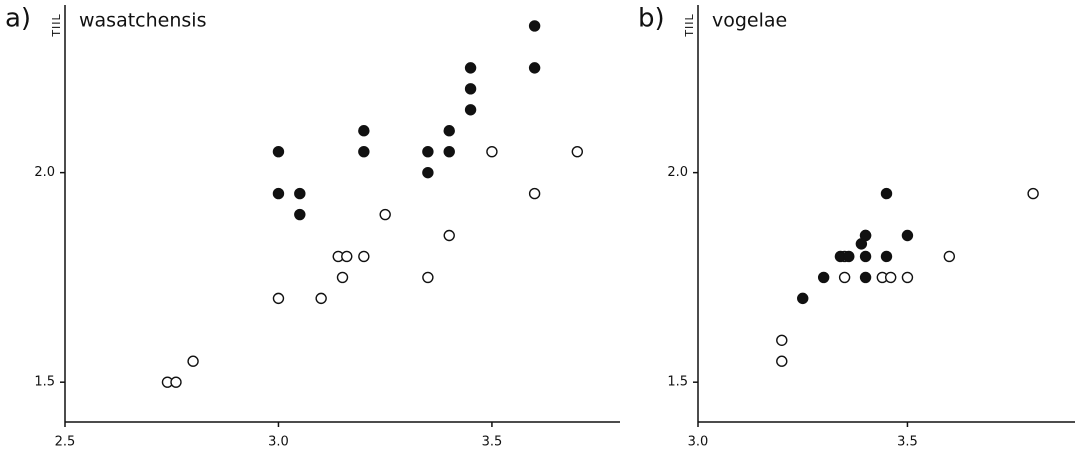  I want to click on panel-label: b), so click(651, 19).